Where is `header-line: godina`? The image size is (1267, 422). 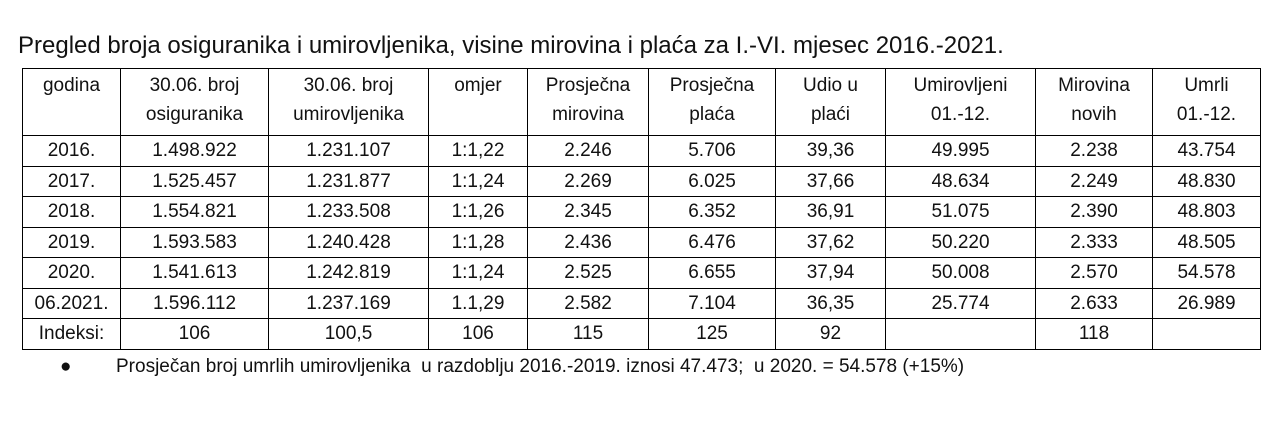
header-line: godina is located at coordinates (71, 85).